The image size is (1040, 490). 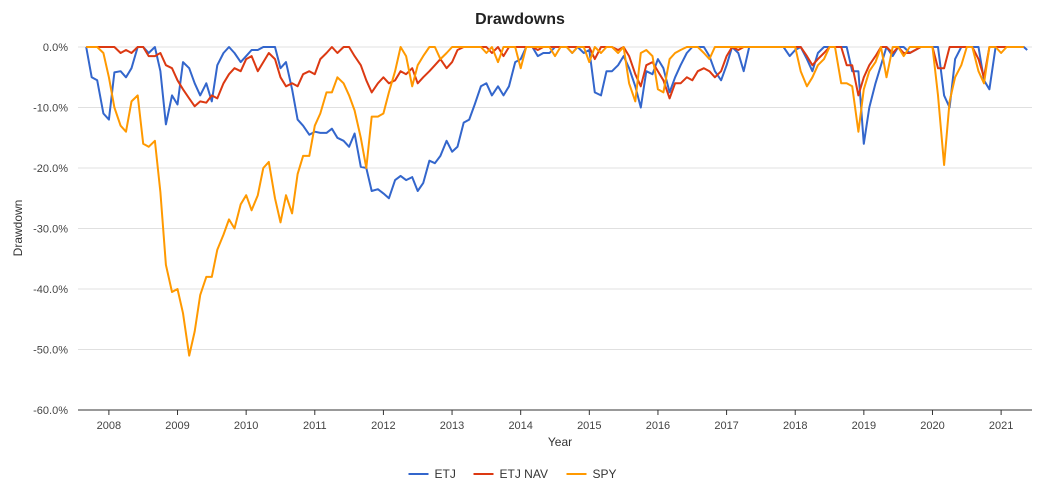 What do you see at coordinates (50, 109) in the screenshot?
I see `y-tick-label: -10.0%` at bounding box center [50, 109].